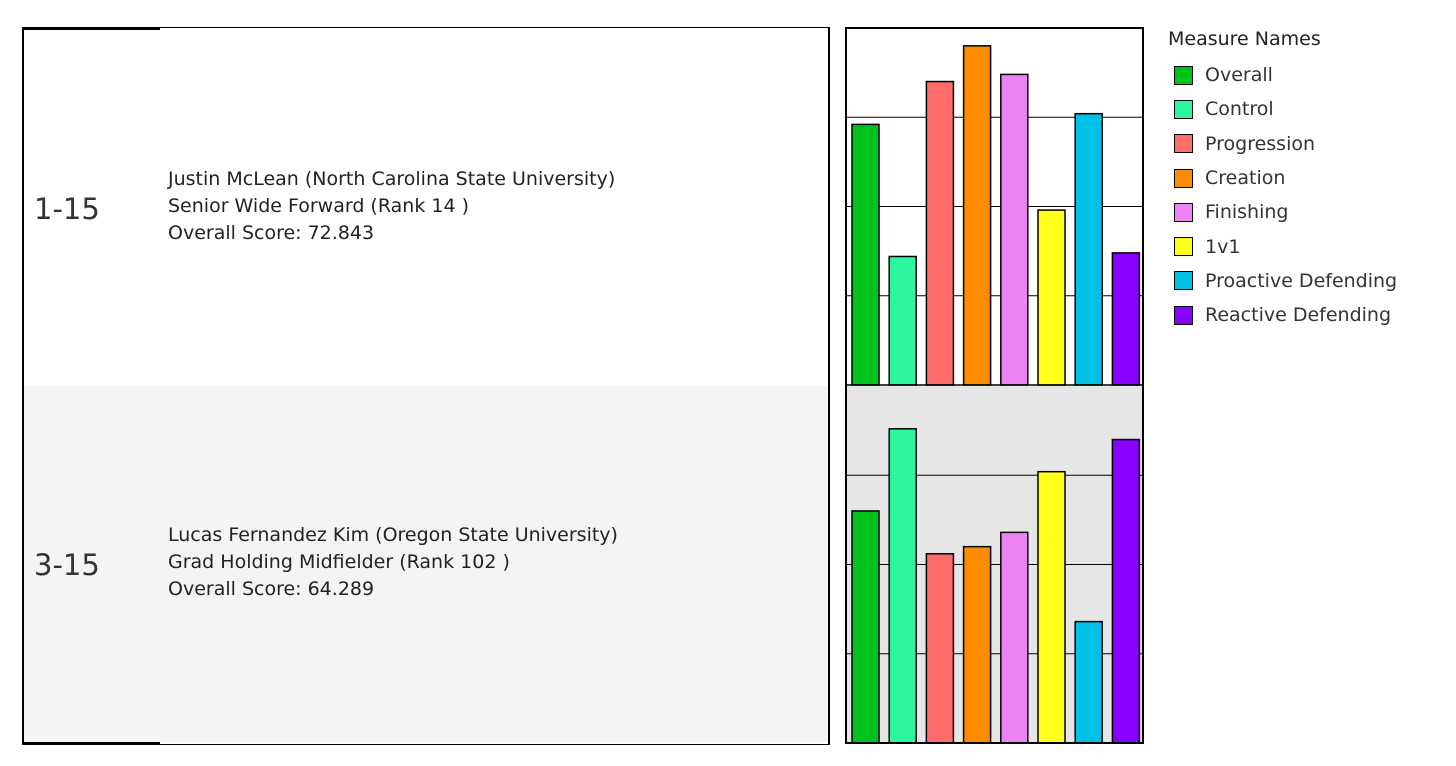 This screenshot has height=766, width=1456. Describe the element at coordinates (339, 562) in the screenshot. I see `player-position-rank: Grad Holding Midfielder (Rank 102 )` at that location.